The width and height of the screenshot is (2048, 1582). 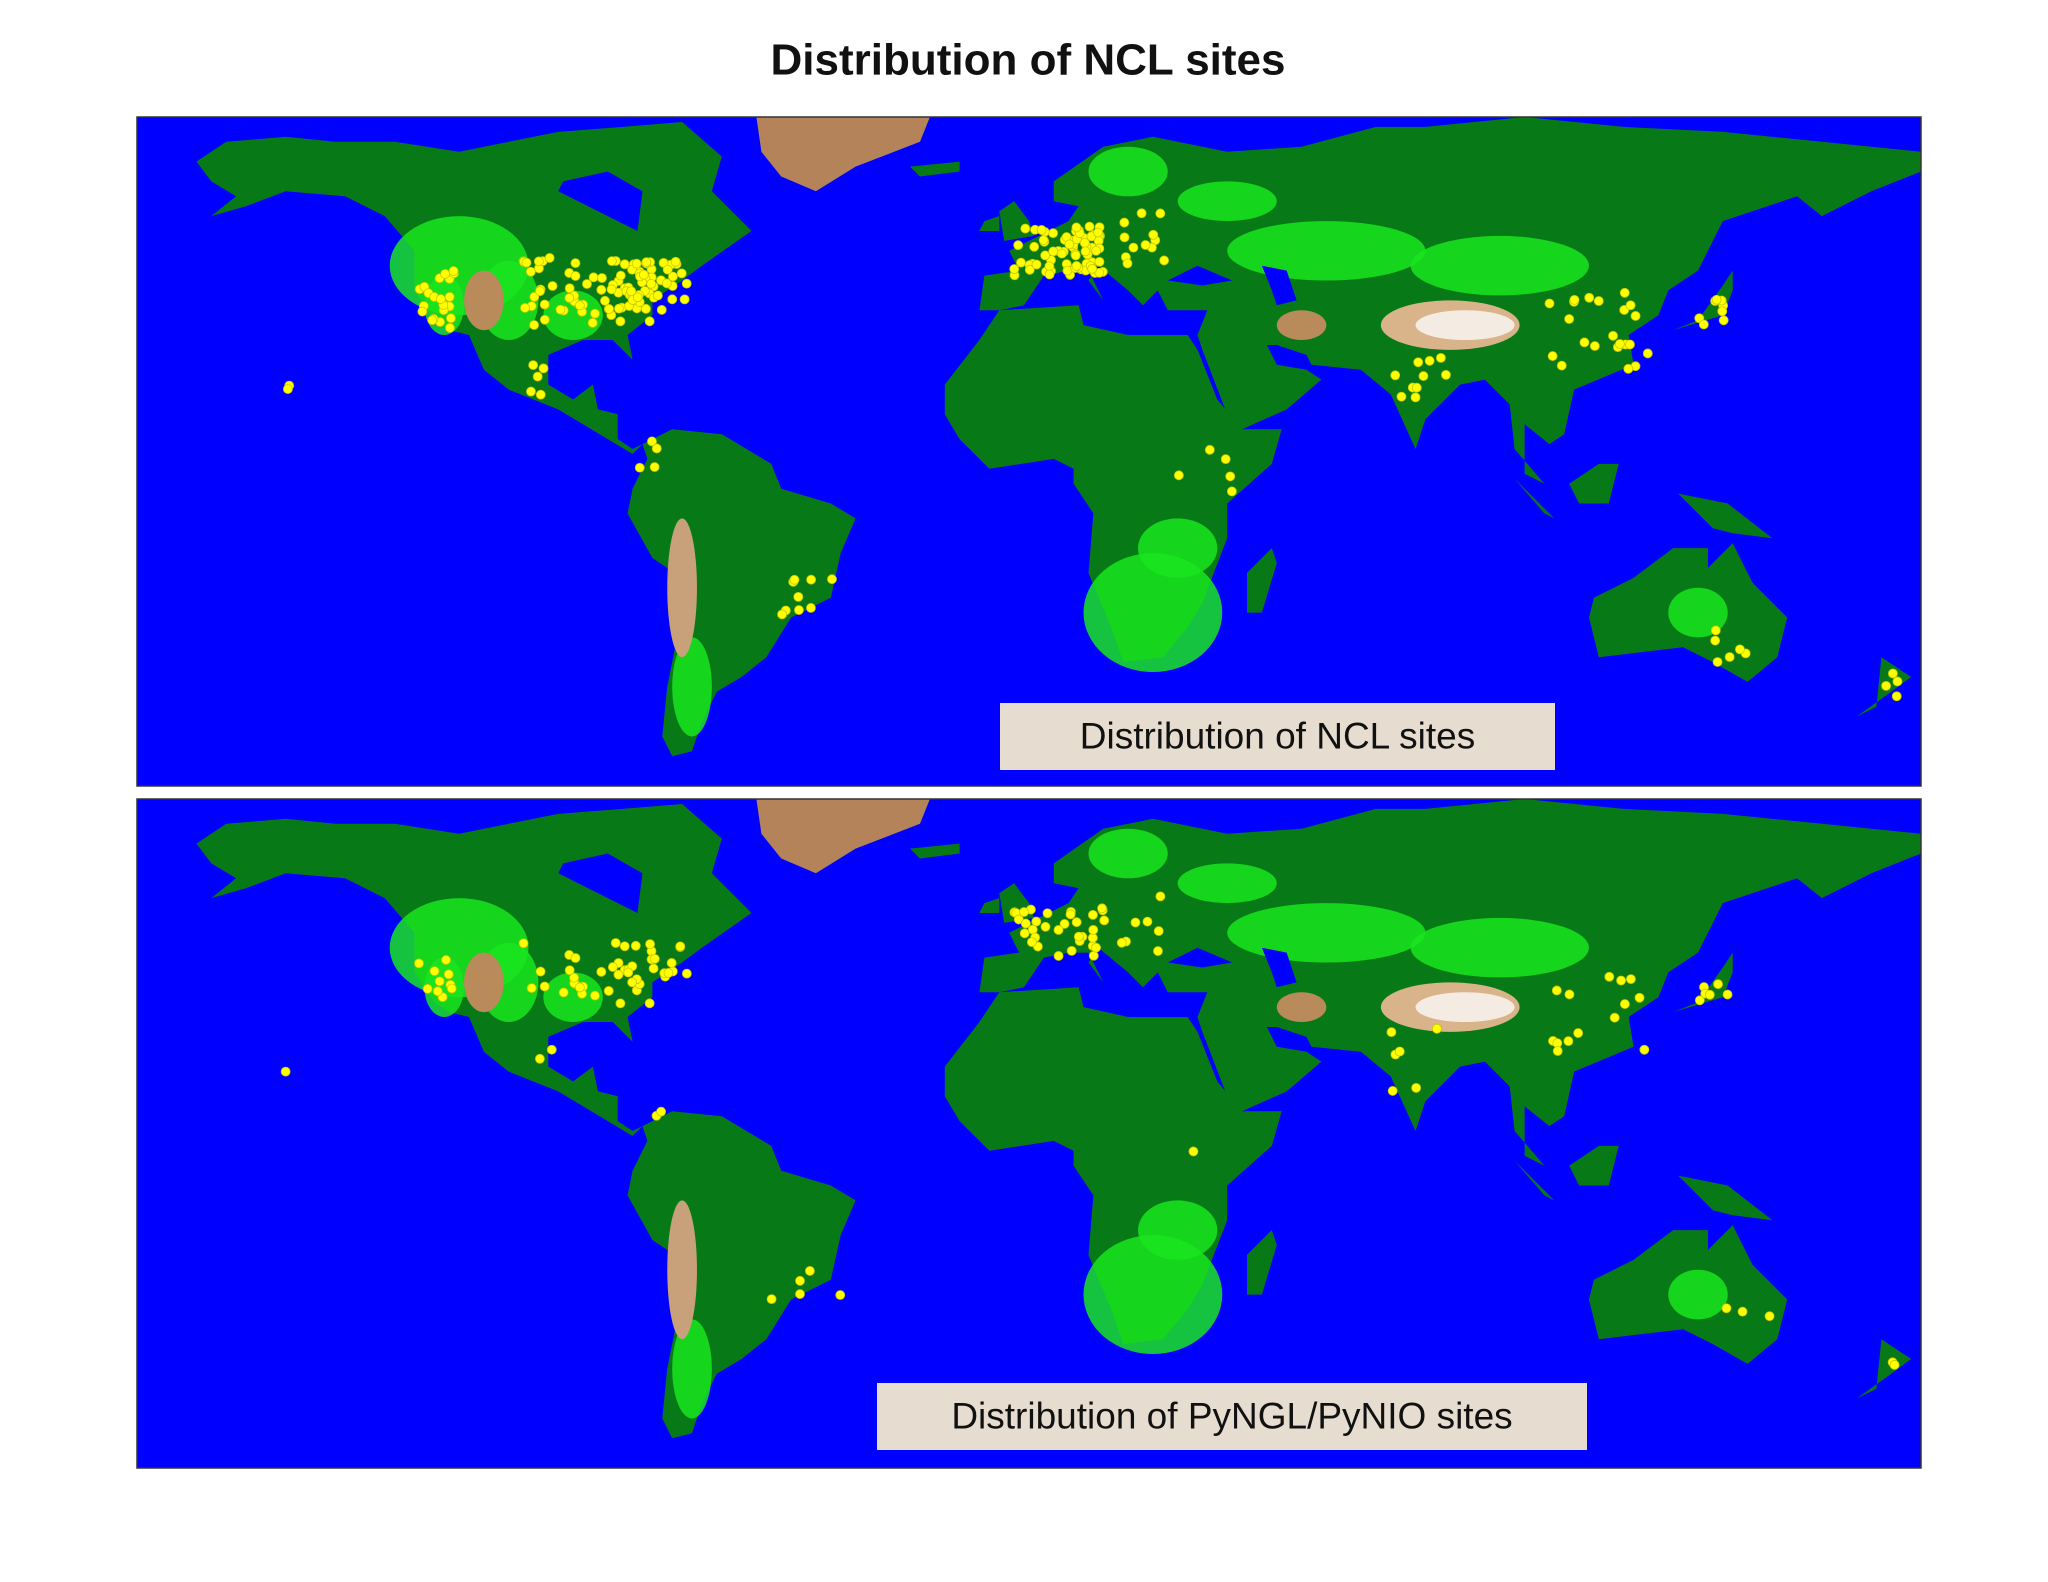 I want to click on label-box, so click(x=1232, y=1416).